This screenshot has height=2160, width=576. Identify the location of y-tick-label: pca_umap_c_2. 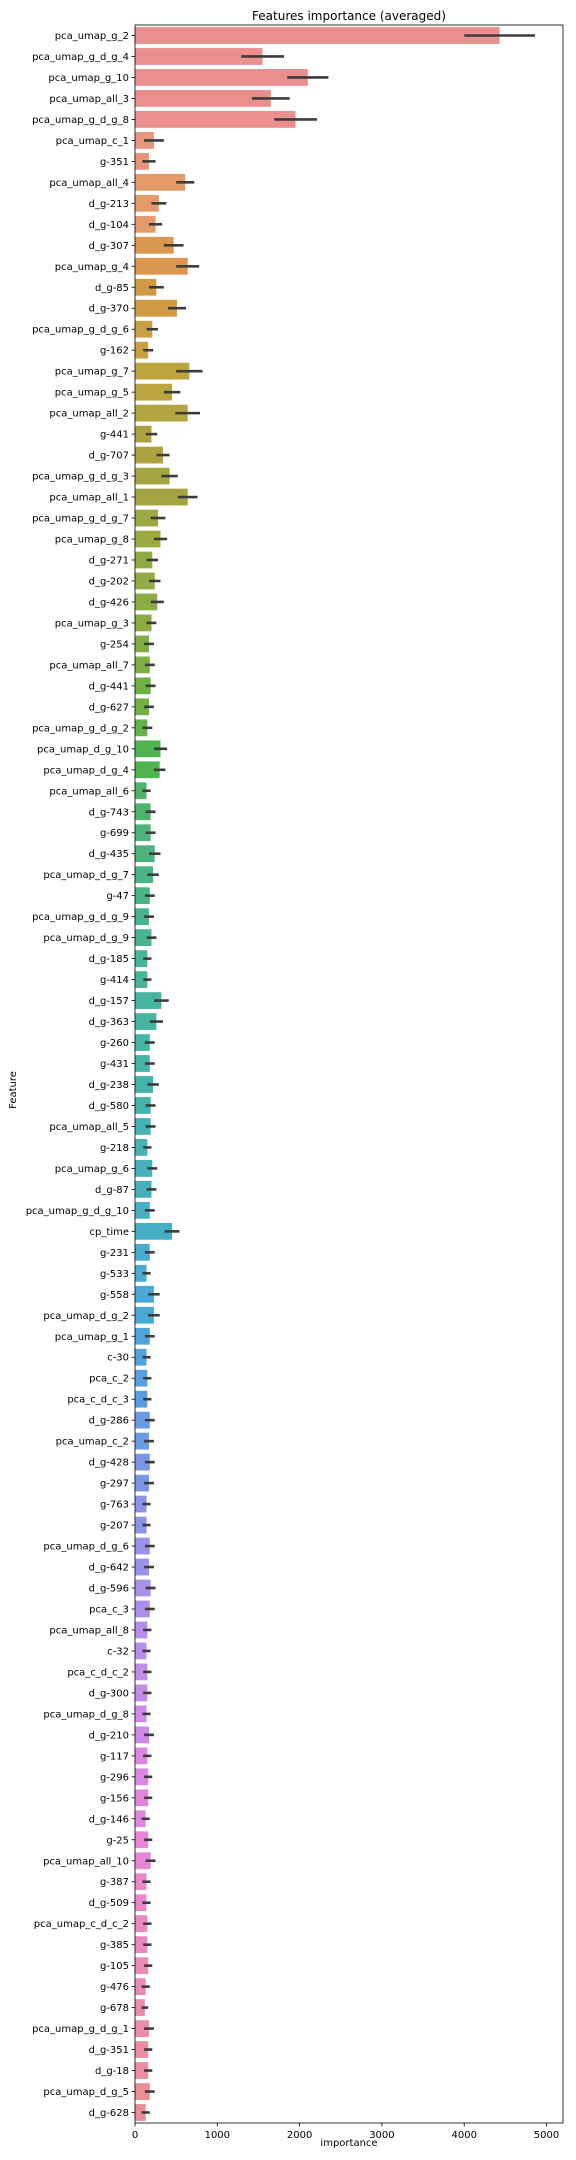
(92, 1442).